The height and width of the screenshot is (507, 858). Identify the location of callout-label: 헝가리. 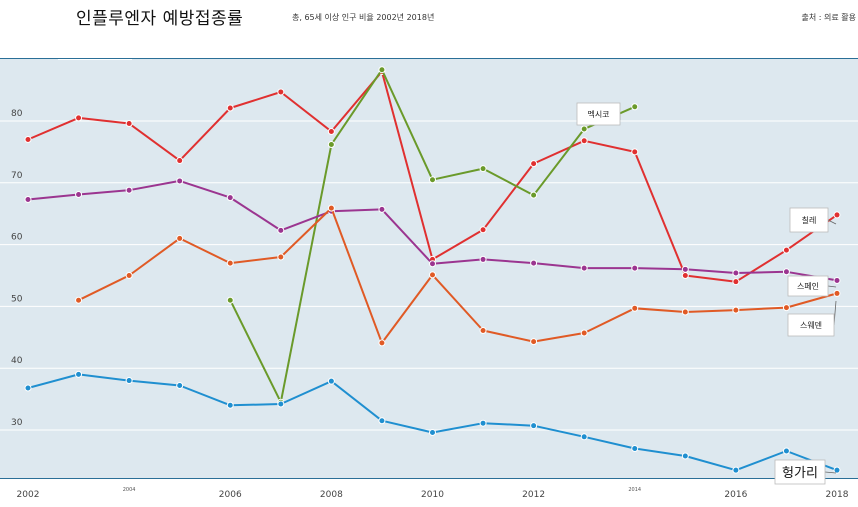
(805, 472).